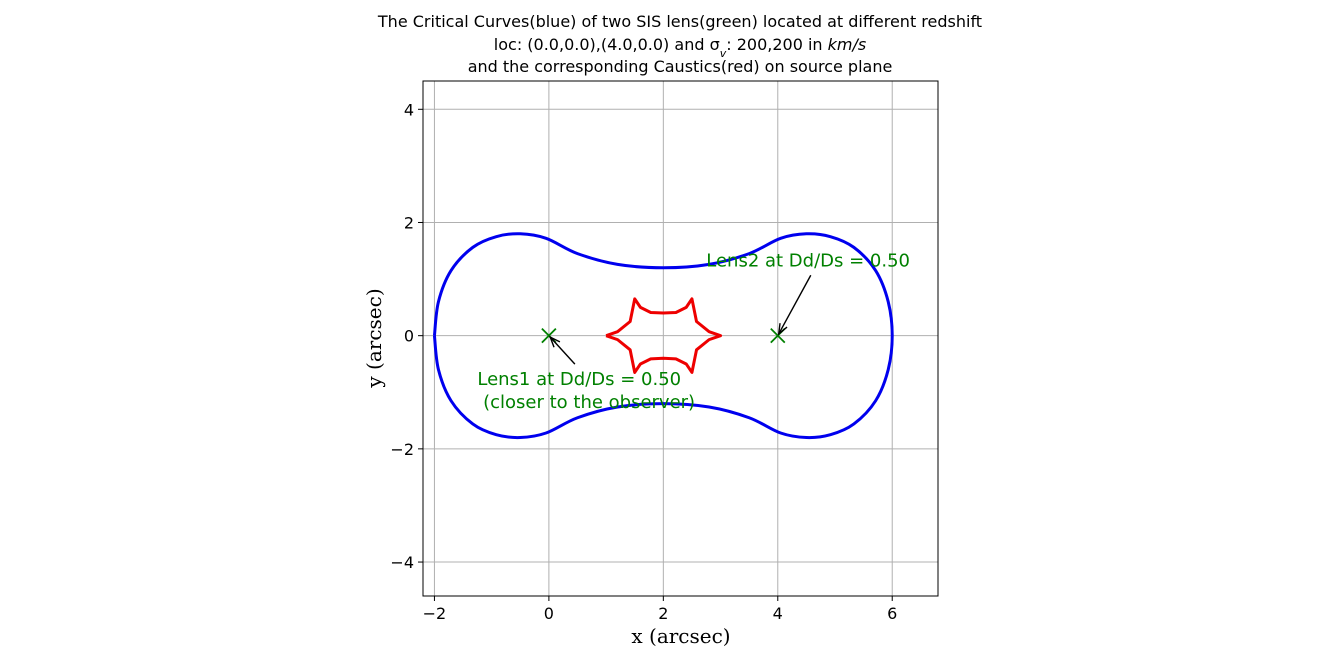 The height and width of the screenshot is (668, 1328). Describe the element at coordinates (409, 336) in the screenshot. I see `y-tick-label: 0` at that location.